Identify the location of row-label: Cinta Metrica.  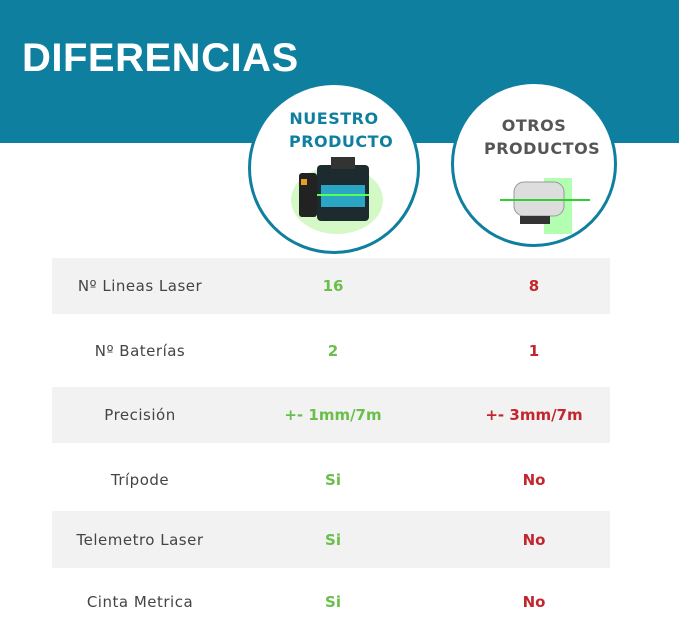
(140, 602).